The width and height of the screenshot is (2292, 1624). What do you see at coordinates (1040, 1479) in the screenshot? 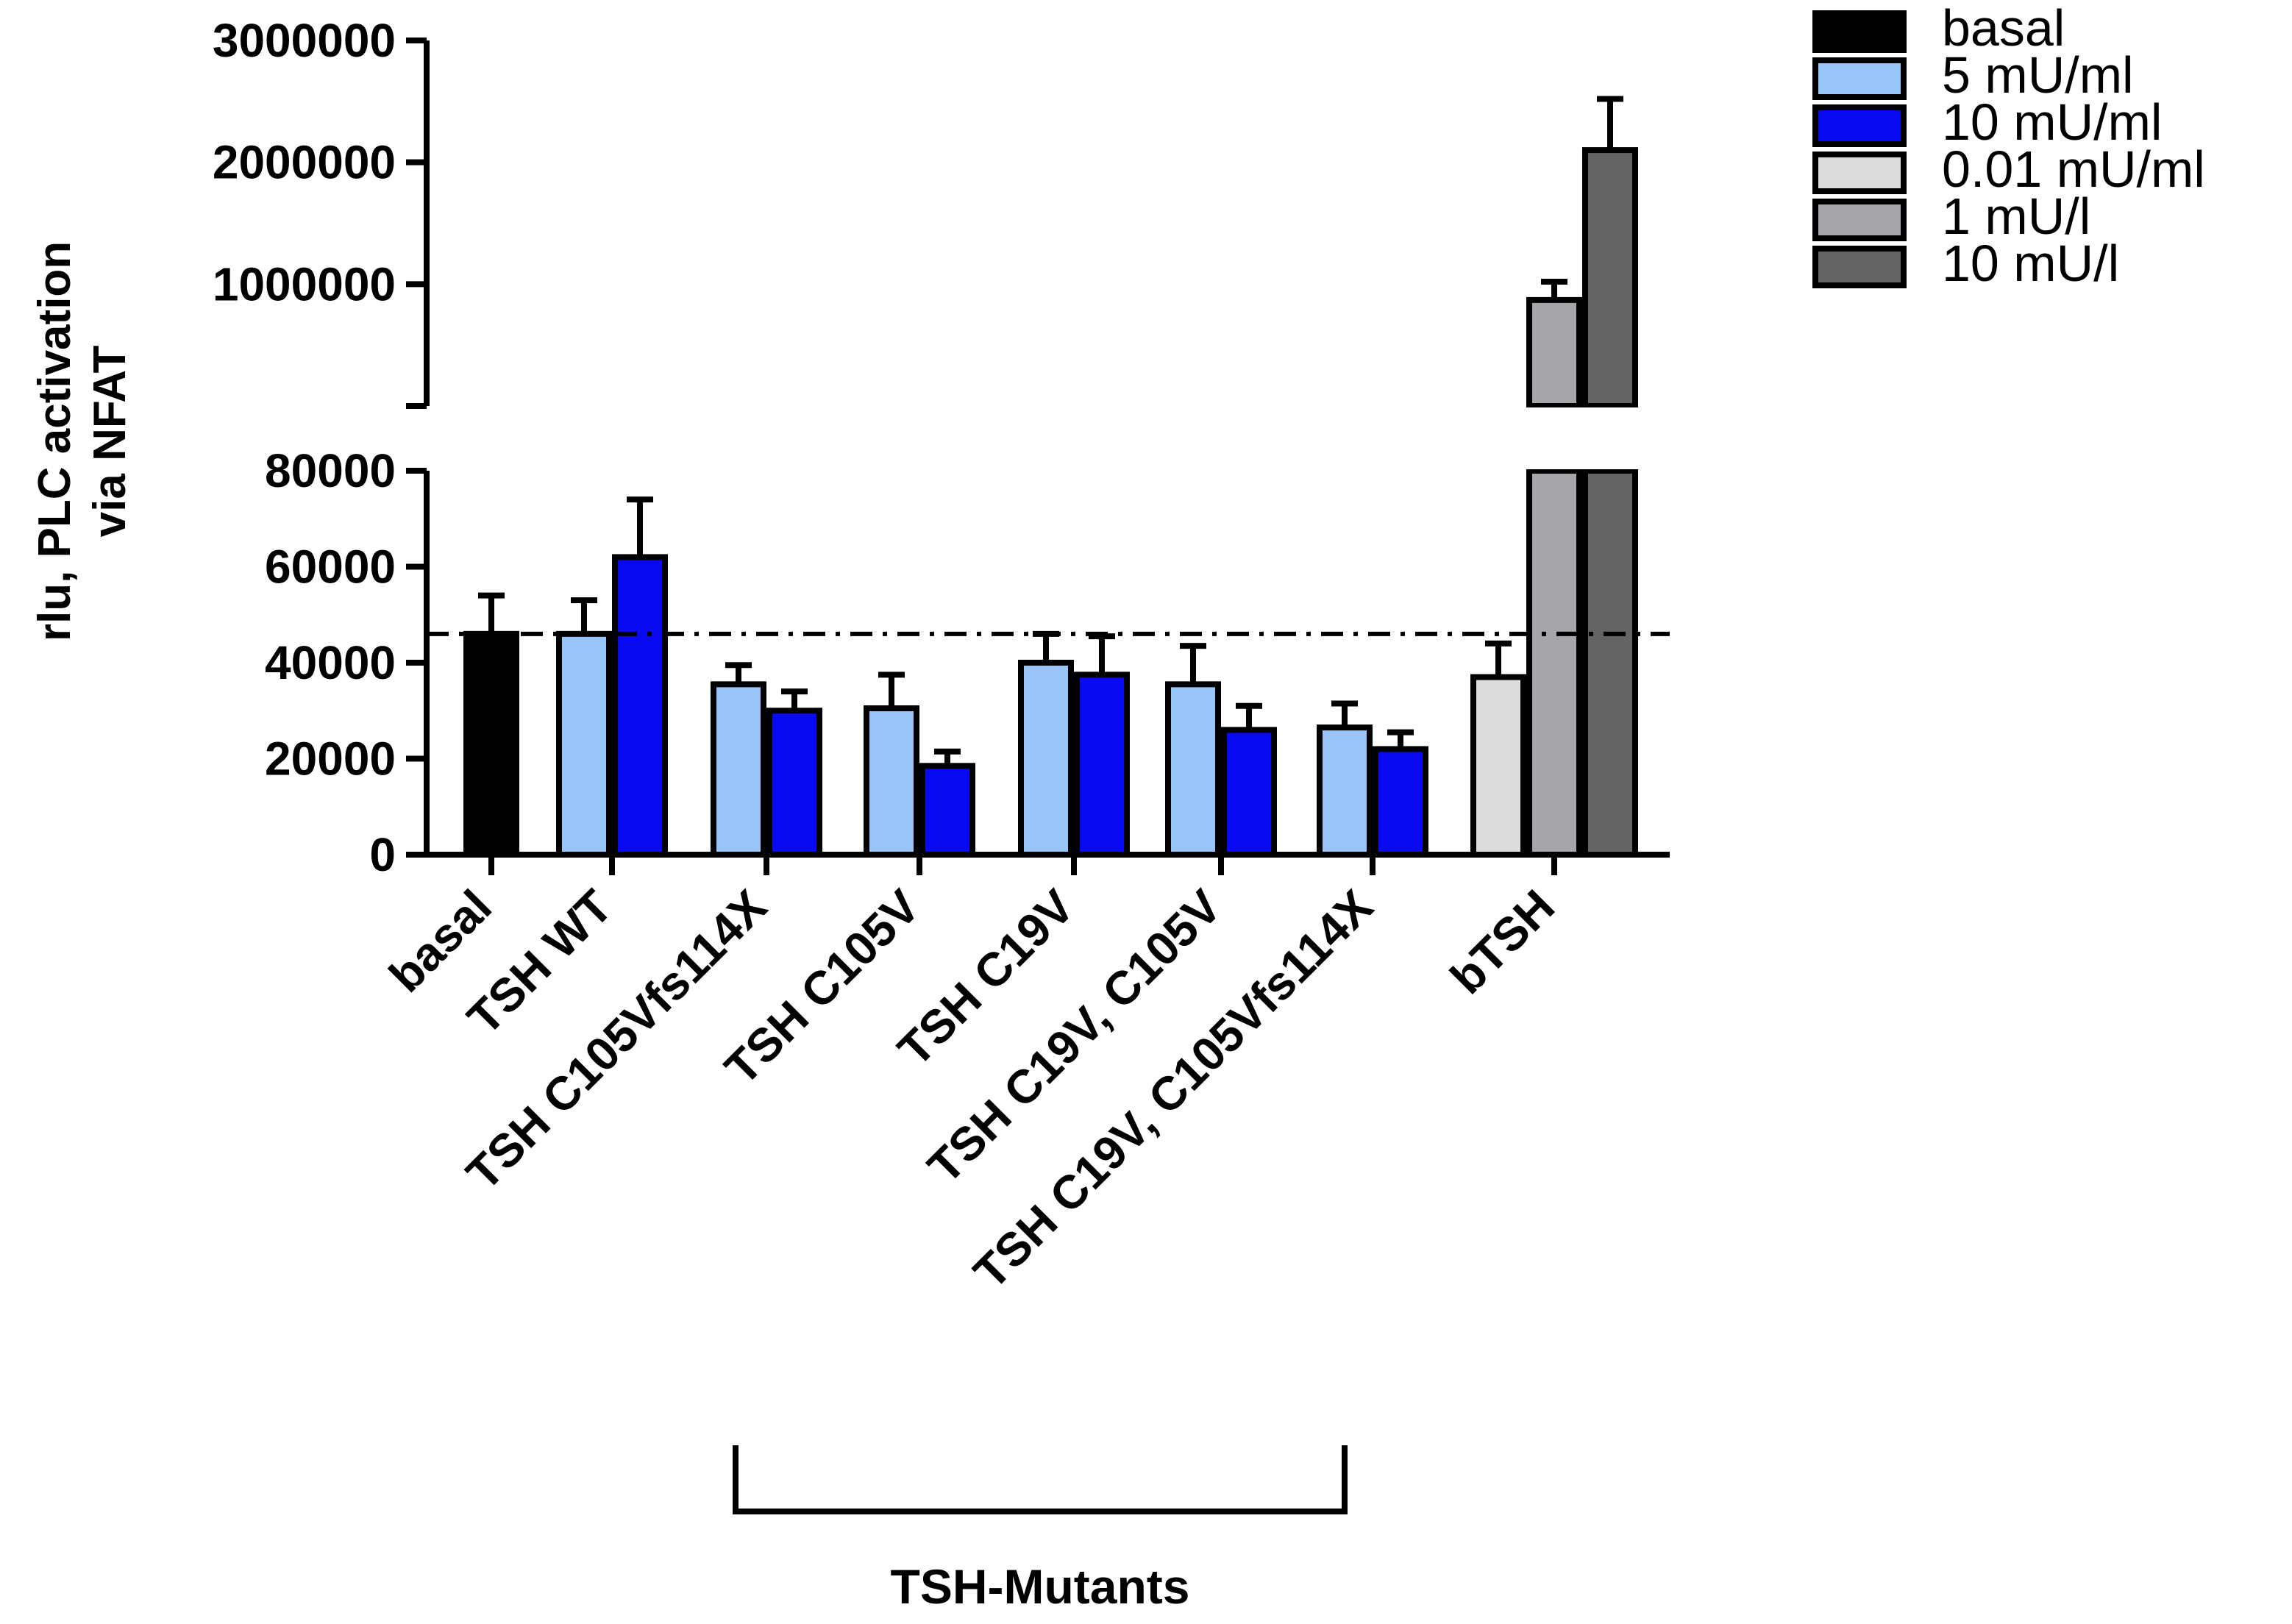
I see `mutants-bracket` at bounding box center [1040, 1479].